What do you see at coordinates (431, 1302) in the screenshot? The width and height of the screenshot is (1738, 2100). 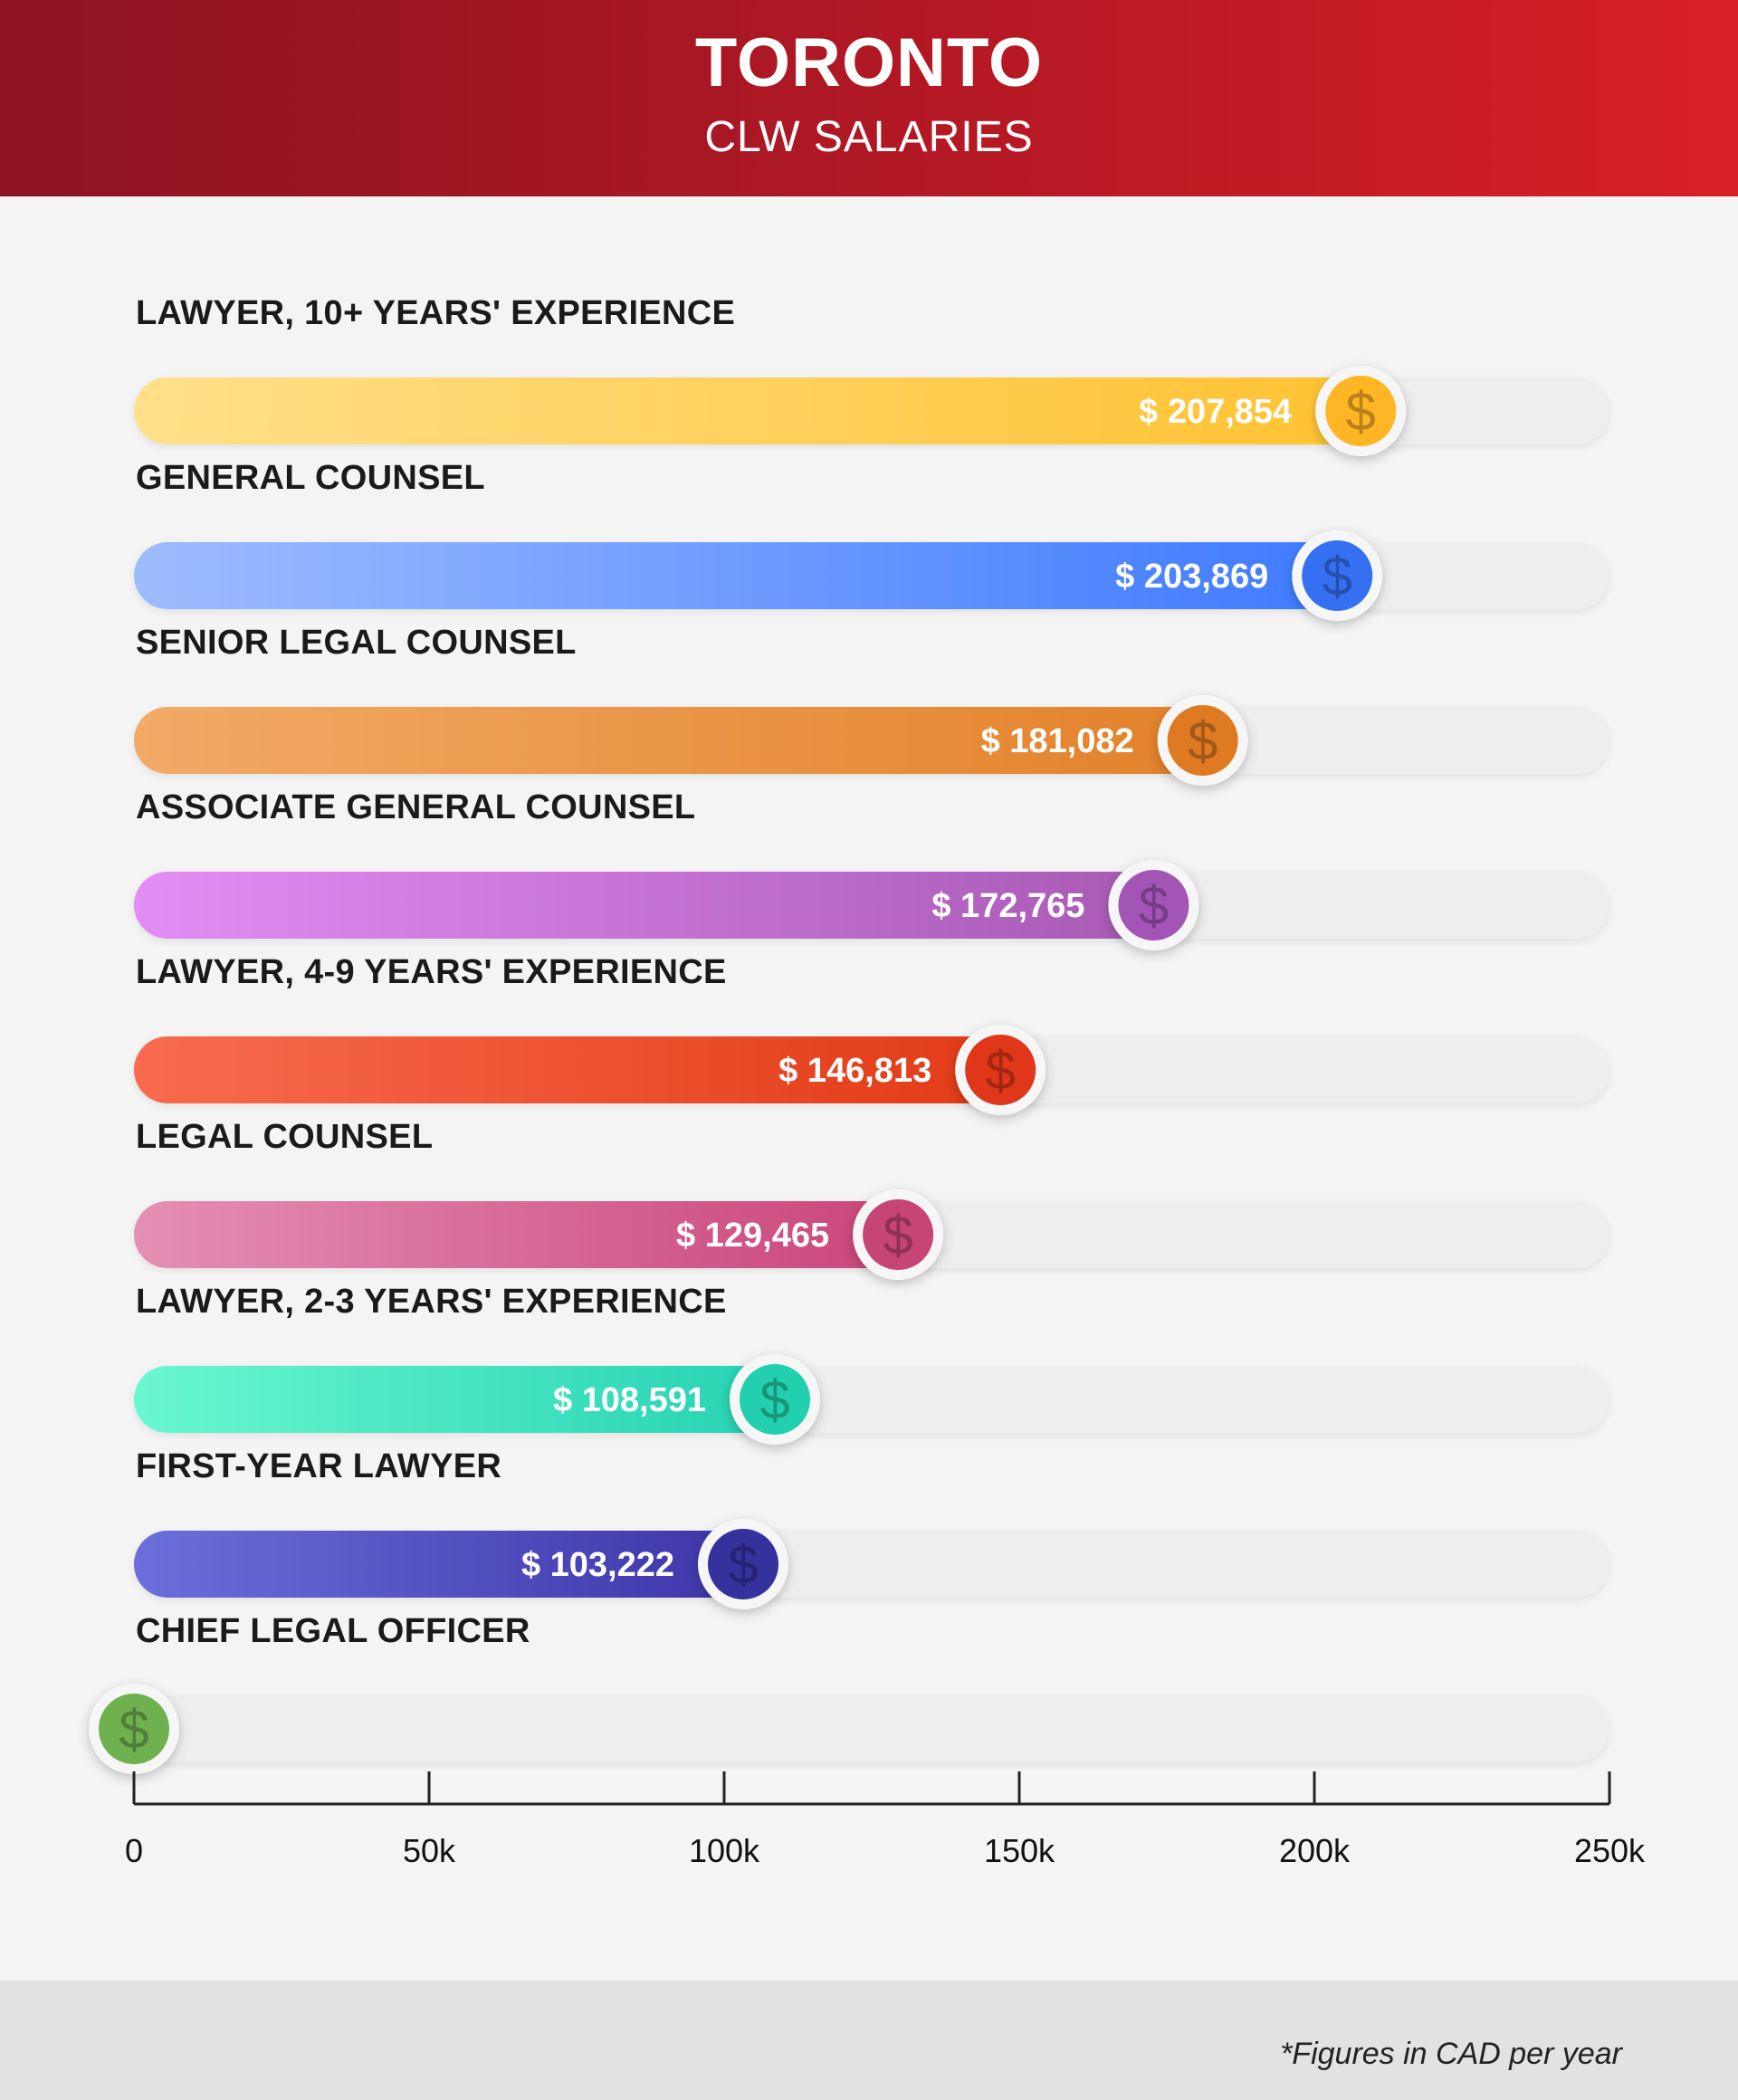 I see `category-label: LAWYER, 2-3 YEARS' EXPERIENCE` at bounding box center [431, 1302].